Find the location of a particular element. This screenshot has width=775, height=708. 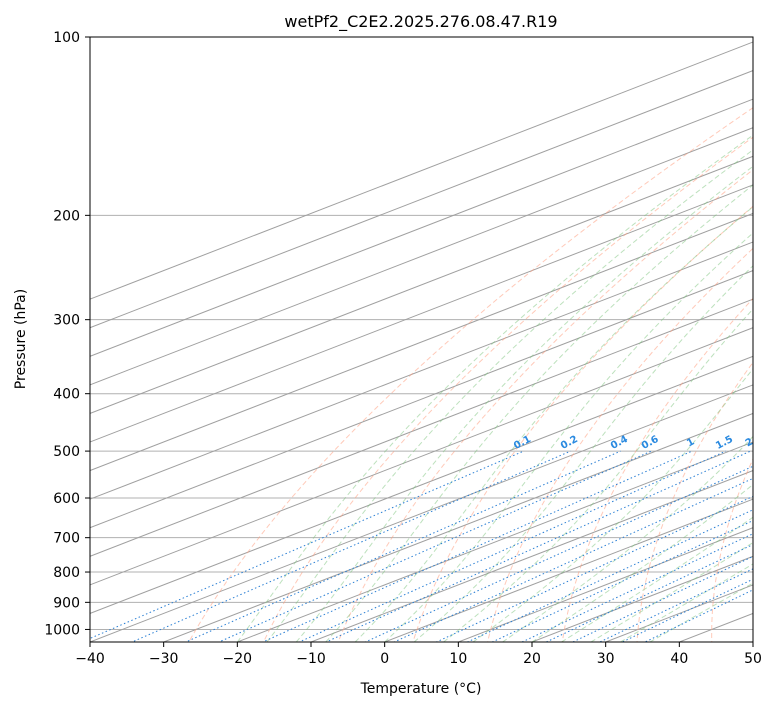

mixing-ratio-label: 2 is located at coordinates (749, 442).